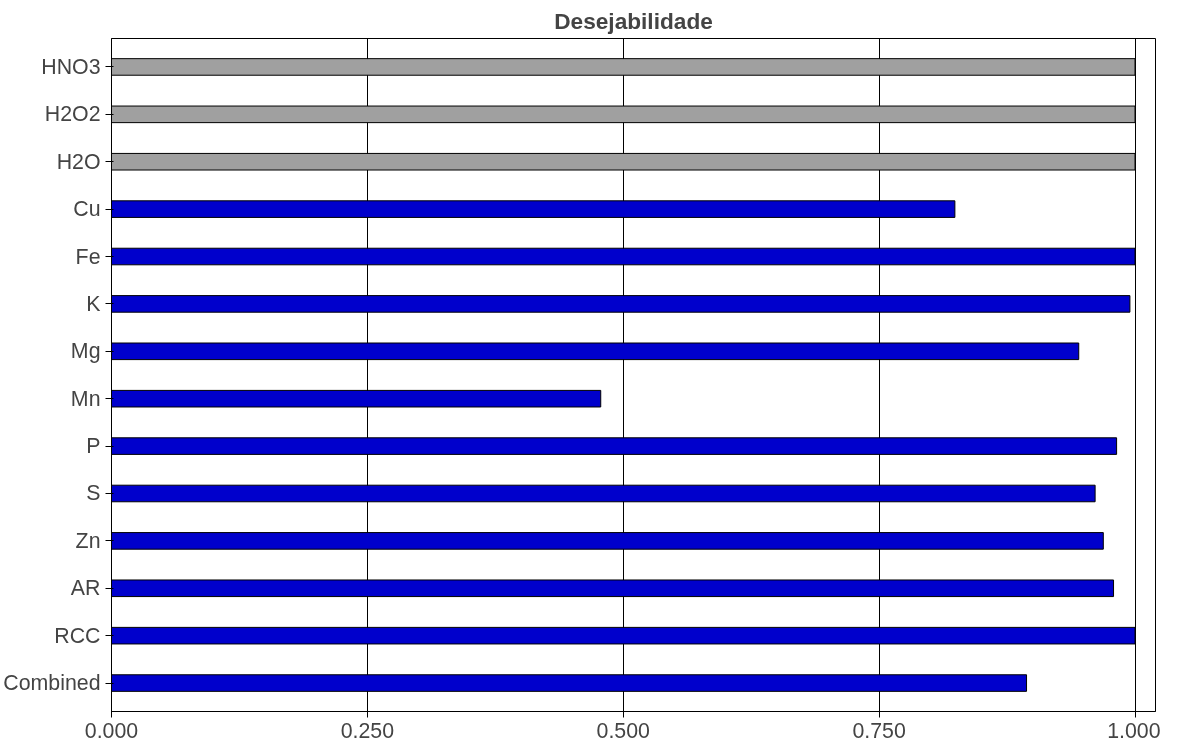 The image size is (1184, 749). I want to click on y-tick-label: Mg, so click(85, 351).